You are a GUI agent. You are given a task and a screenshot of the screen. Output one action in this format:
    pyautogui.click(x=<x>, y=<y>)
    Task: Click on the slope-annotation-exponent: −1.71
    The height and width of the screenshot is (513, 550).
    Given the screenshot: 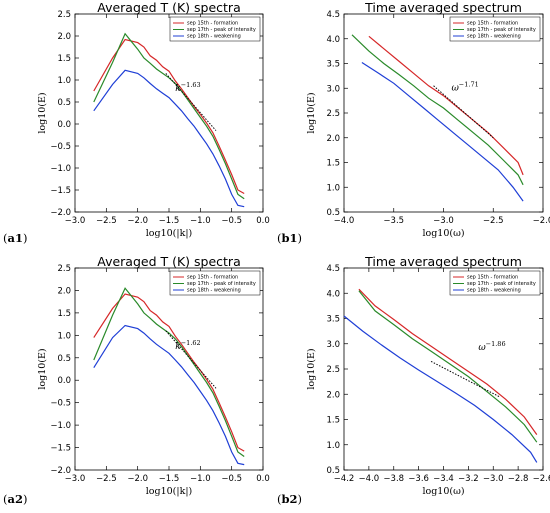 What is the action you would take?
    pyautogui.click(x=469, y=85)
    